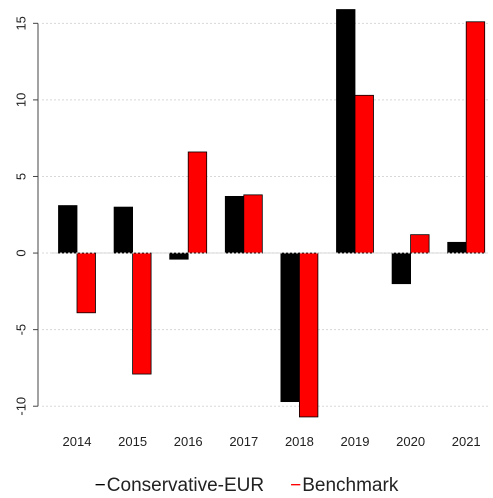  I want to click on x-tick-label: 2018, so click(299, 441).